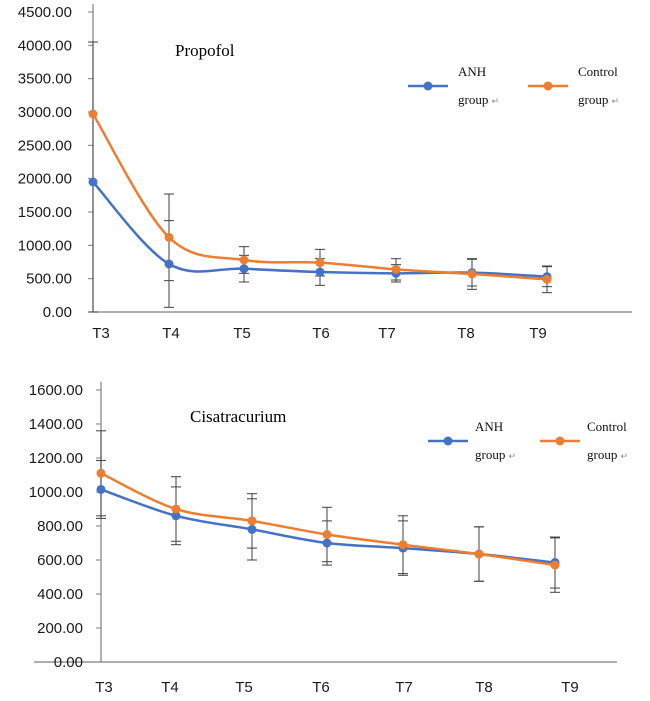  What do you see at coordinates (60, 628) in the screenshot?
I see `y-tick-label: 200.00` at bounding box center [60, 628].